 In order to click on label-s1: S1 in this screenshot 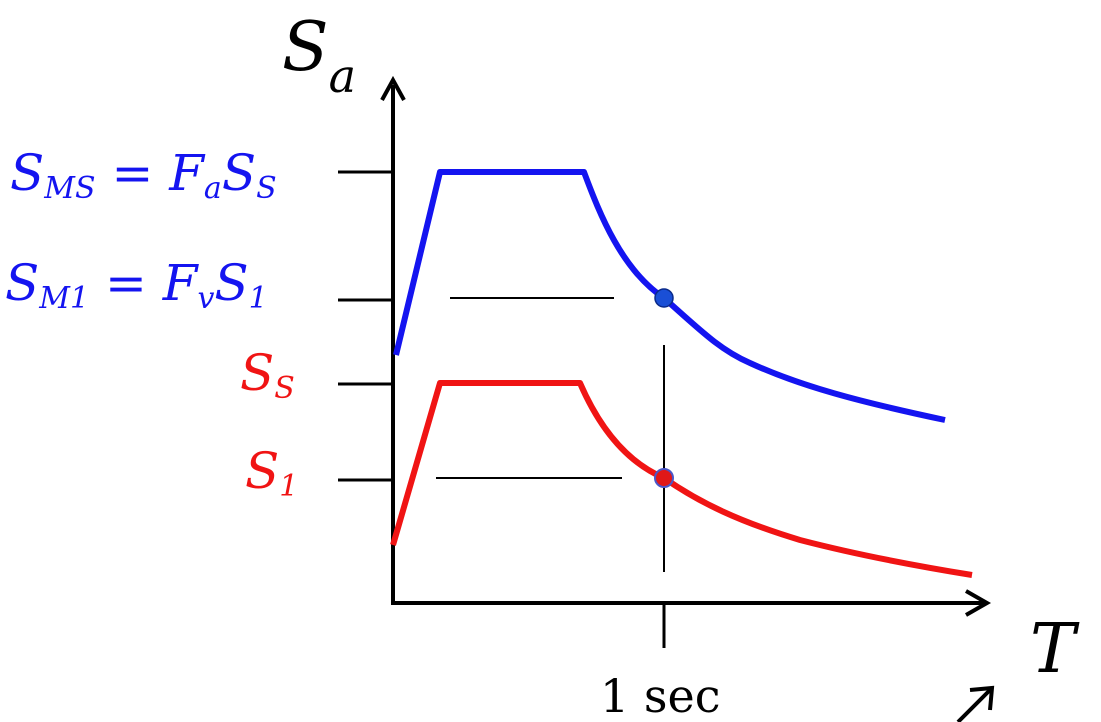, I will do `click(271, 473)`.